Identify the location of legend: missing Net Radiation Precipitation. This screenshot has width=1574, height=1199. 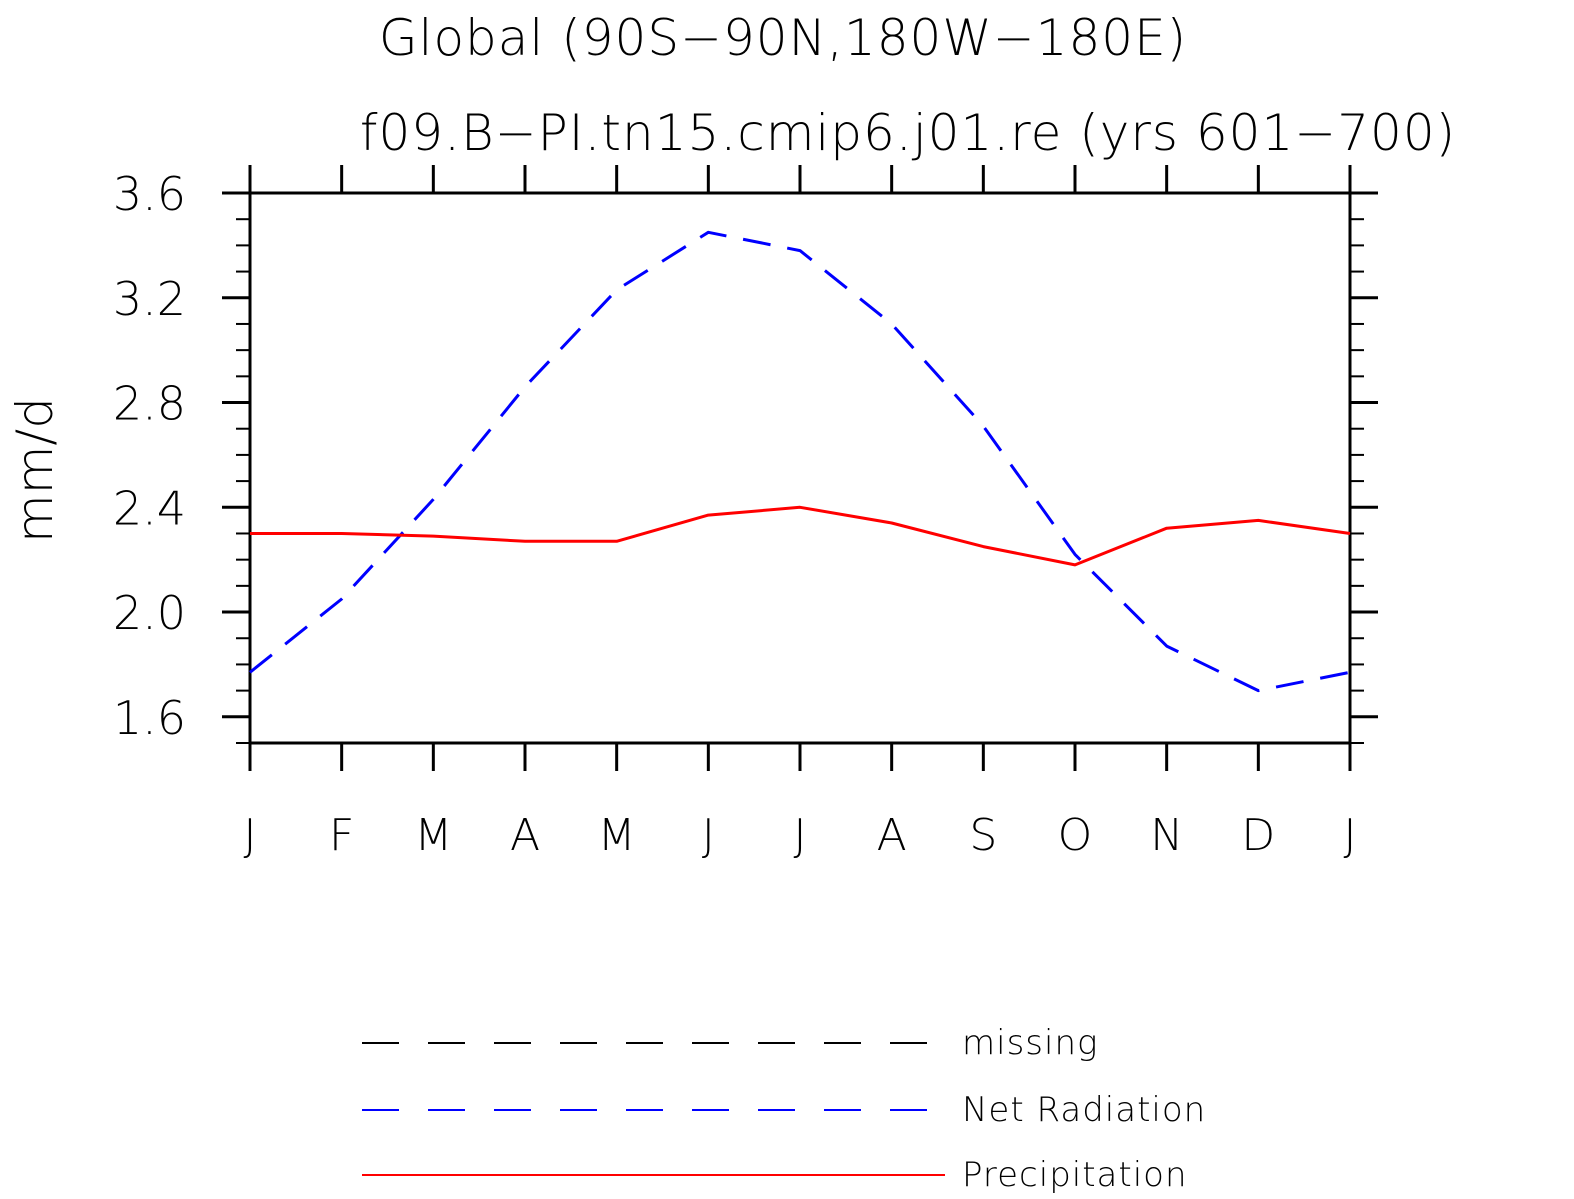
(784, 1109).